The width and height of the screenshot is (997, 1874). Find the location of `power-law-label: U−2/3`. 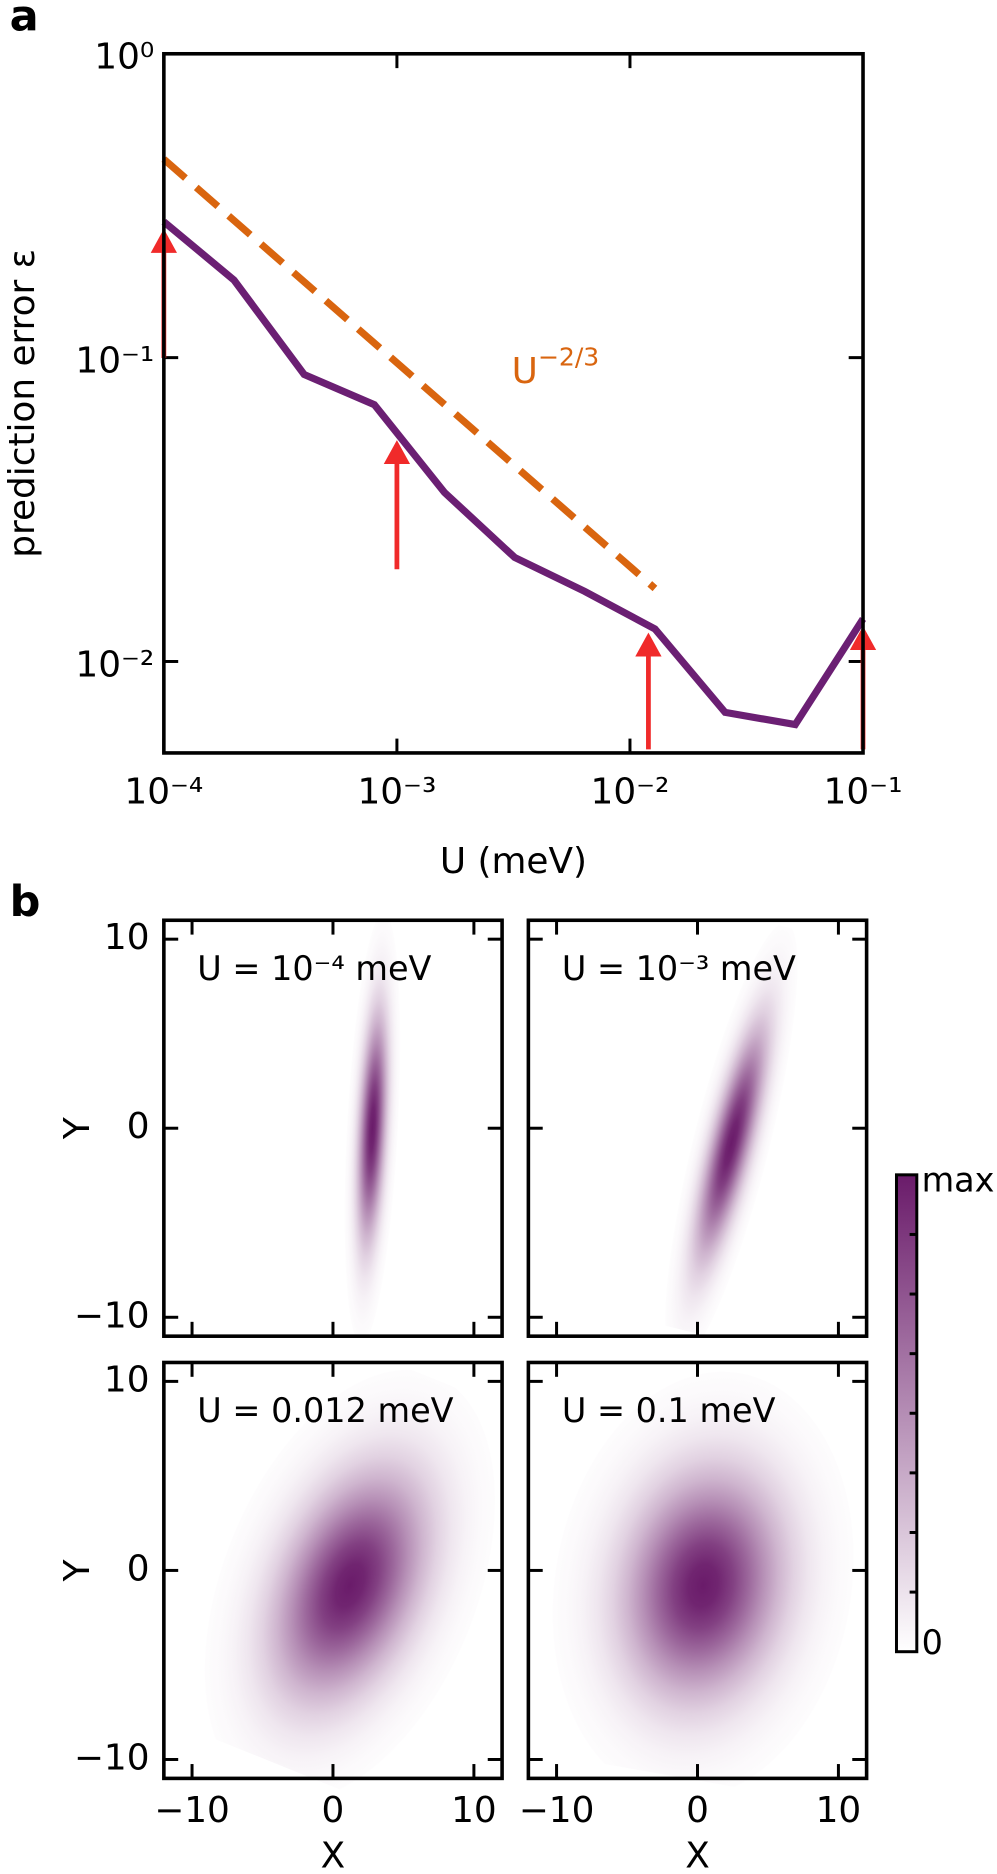

power-law-label: U−2/3 is located at coordinates (556, 367).